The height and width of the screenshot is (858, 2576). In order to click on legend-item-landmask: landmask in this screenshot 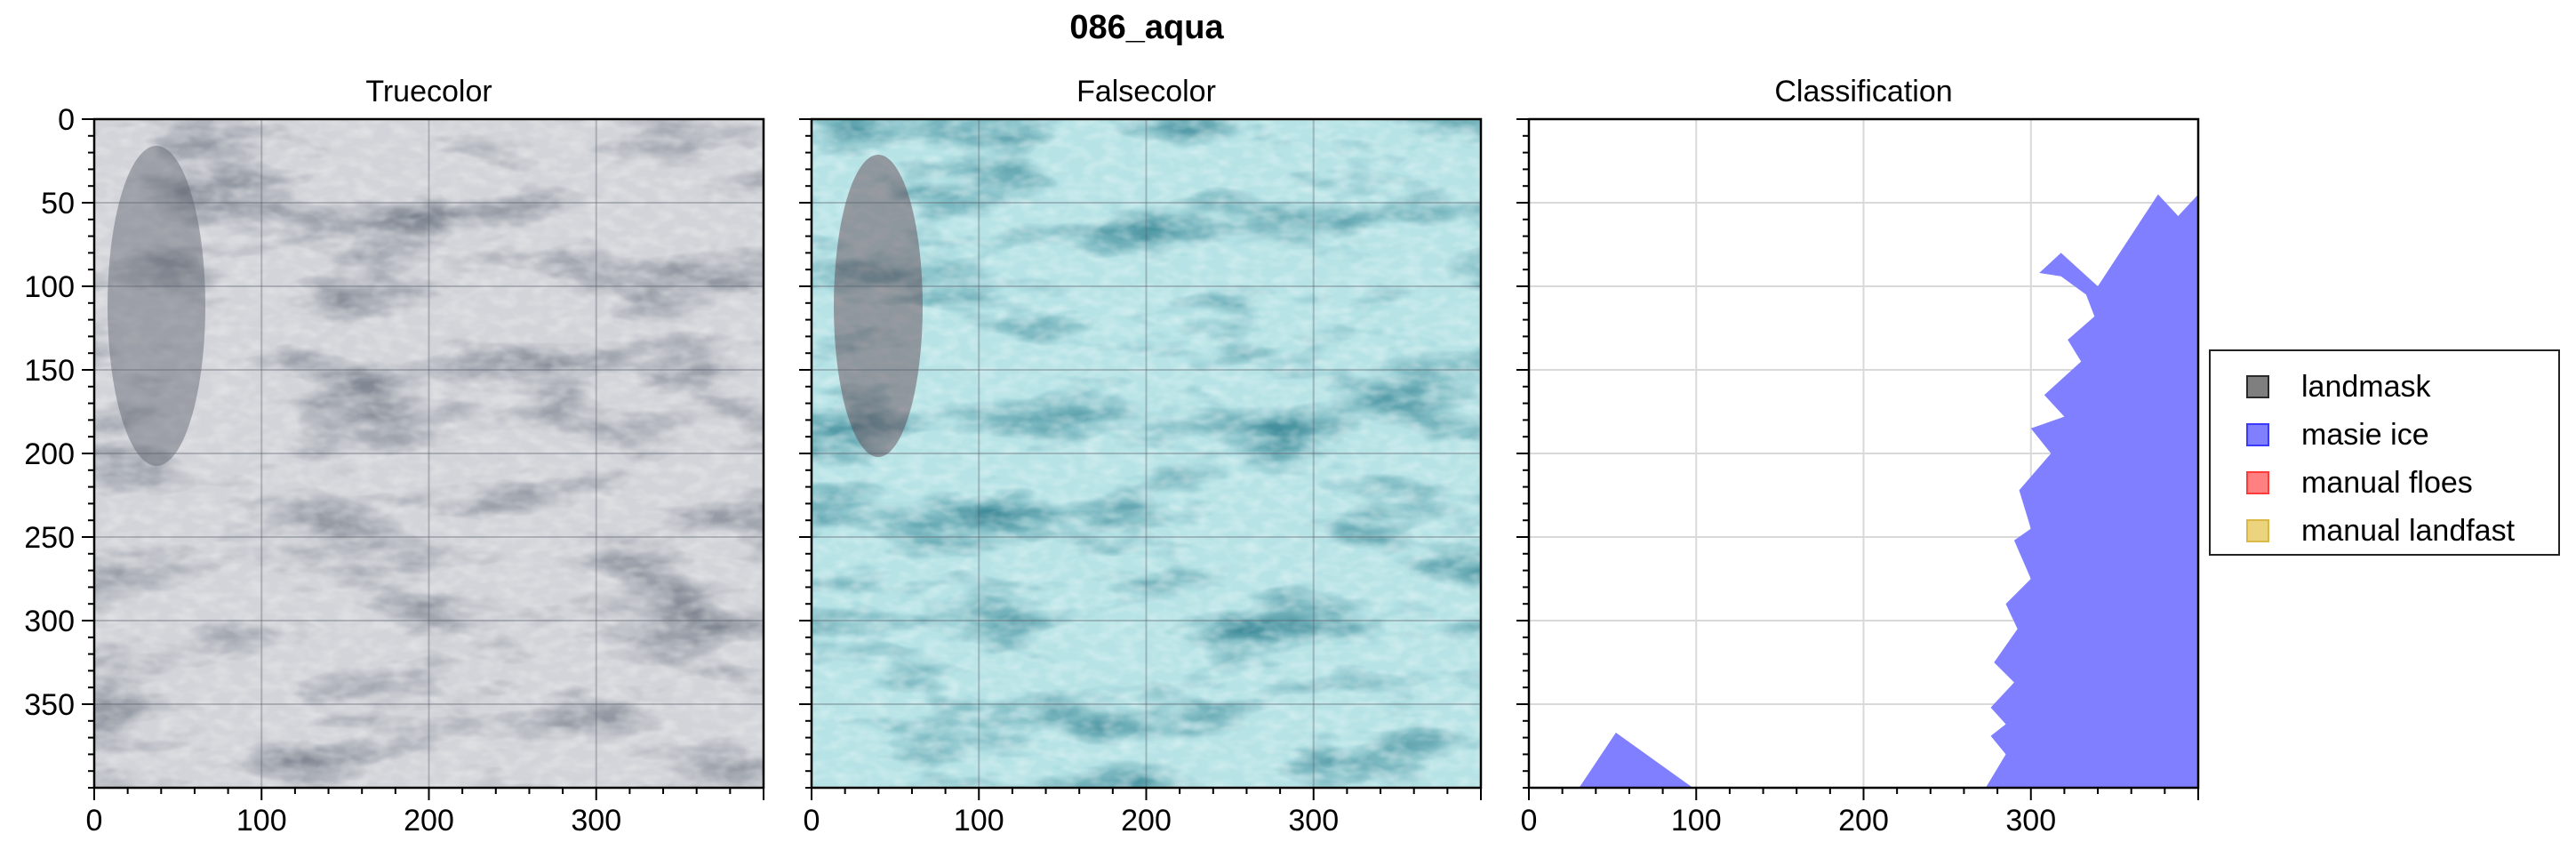, I will do `click(2338, 387)`.